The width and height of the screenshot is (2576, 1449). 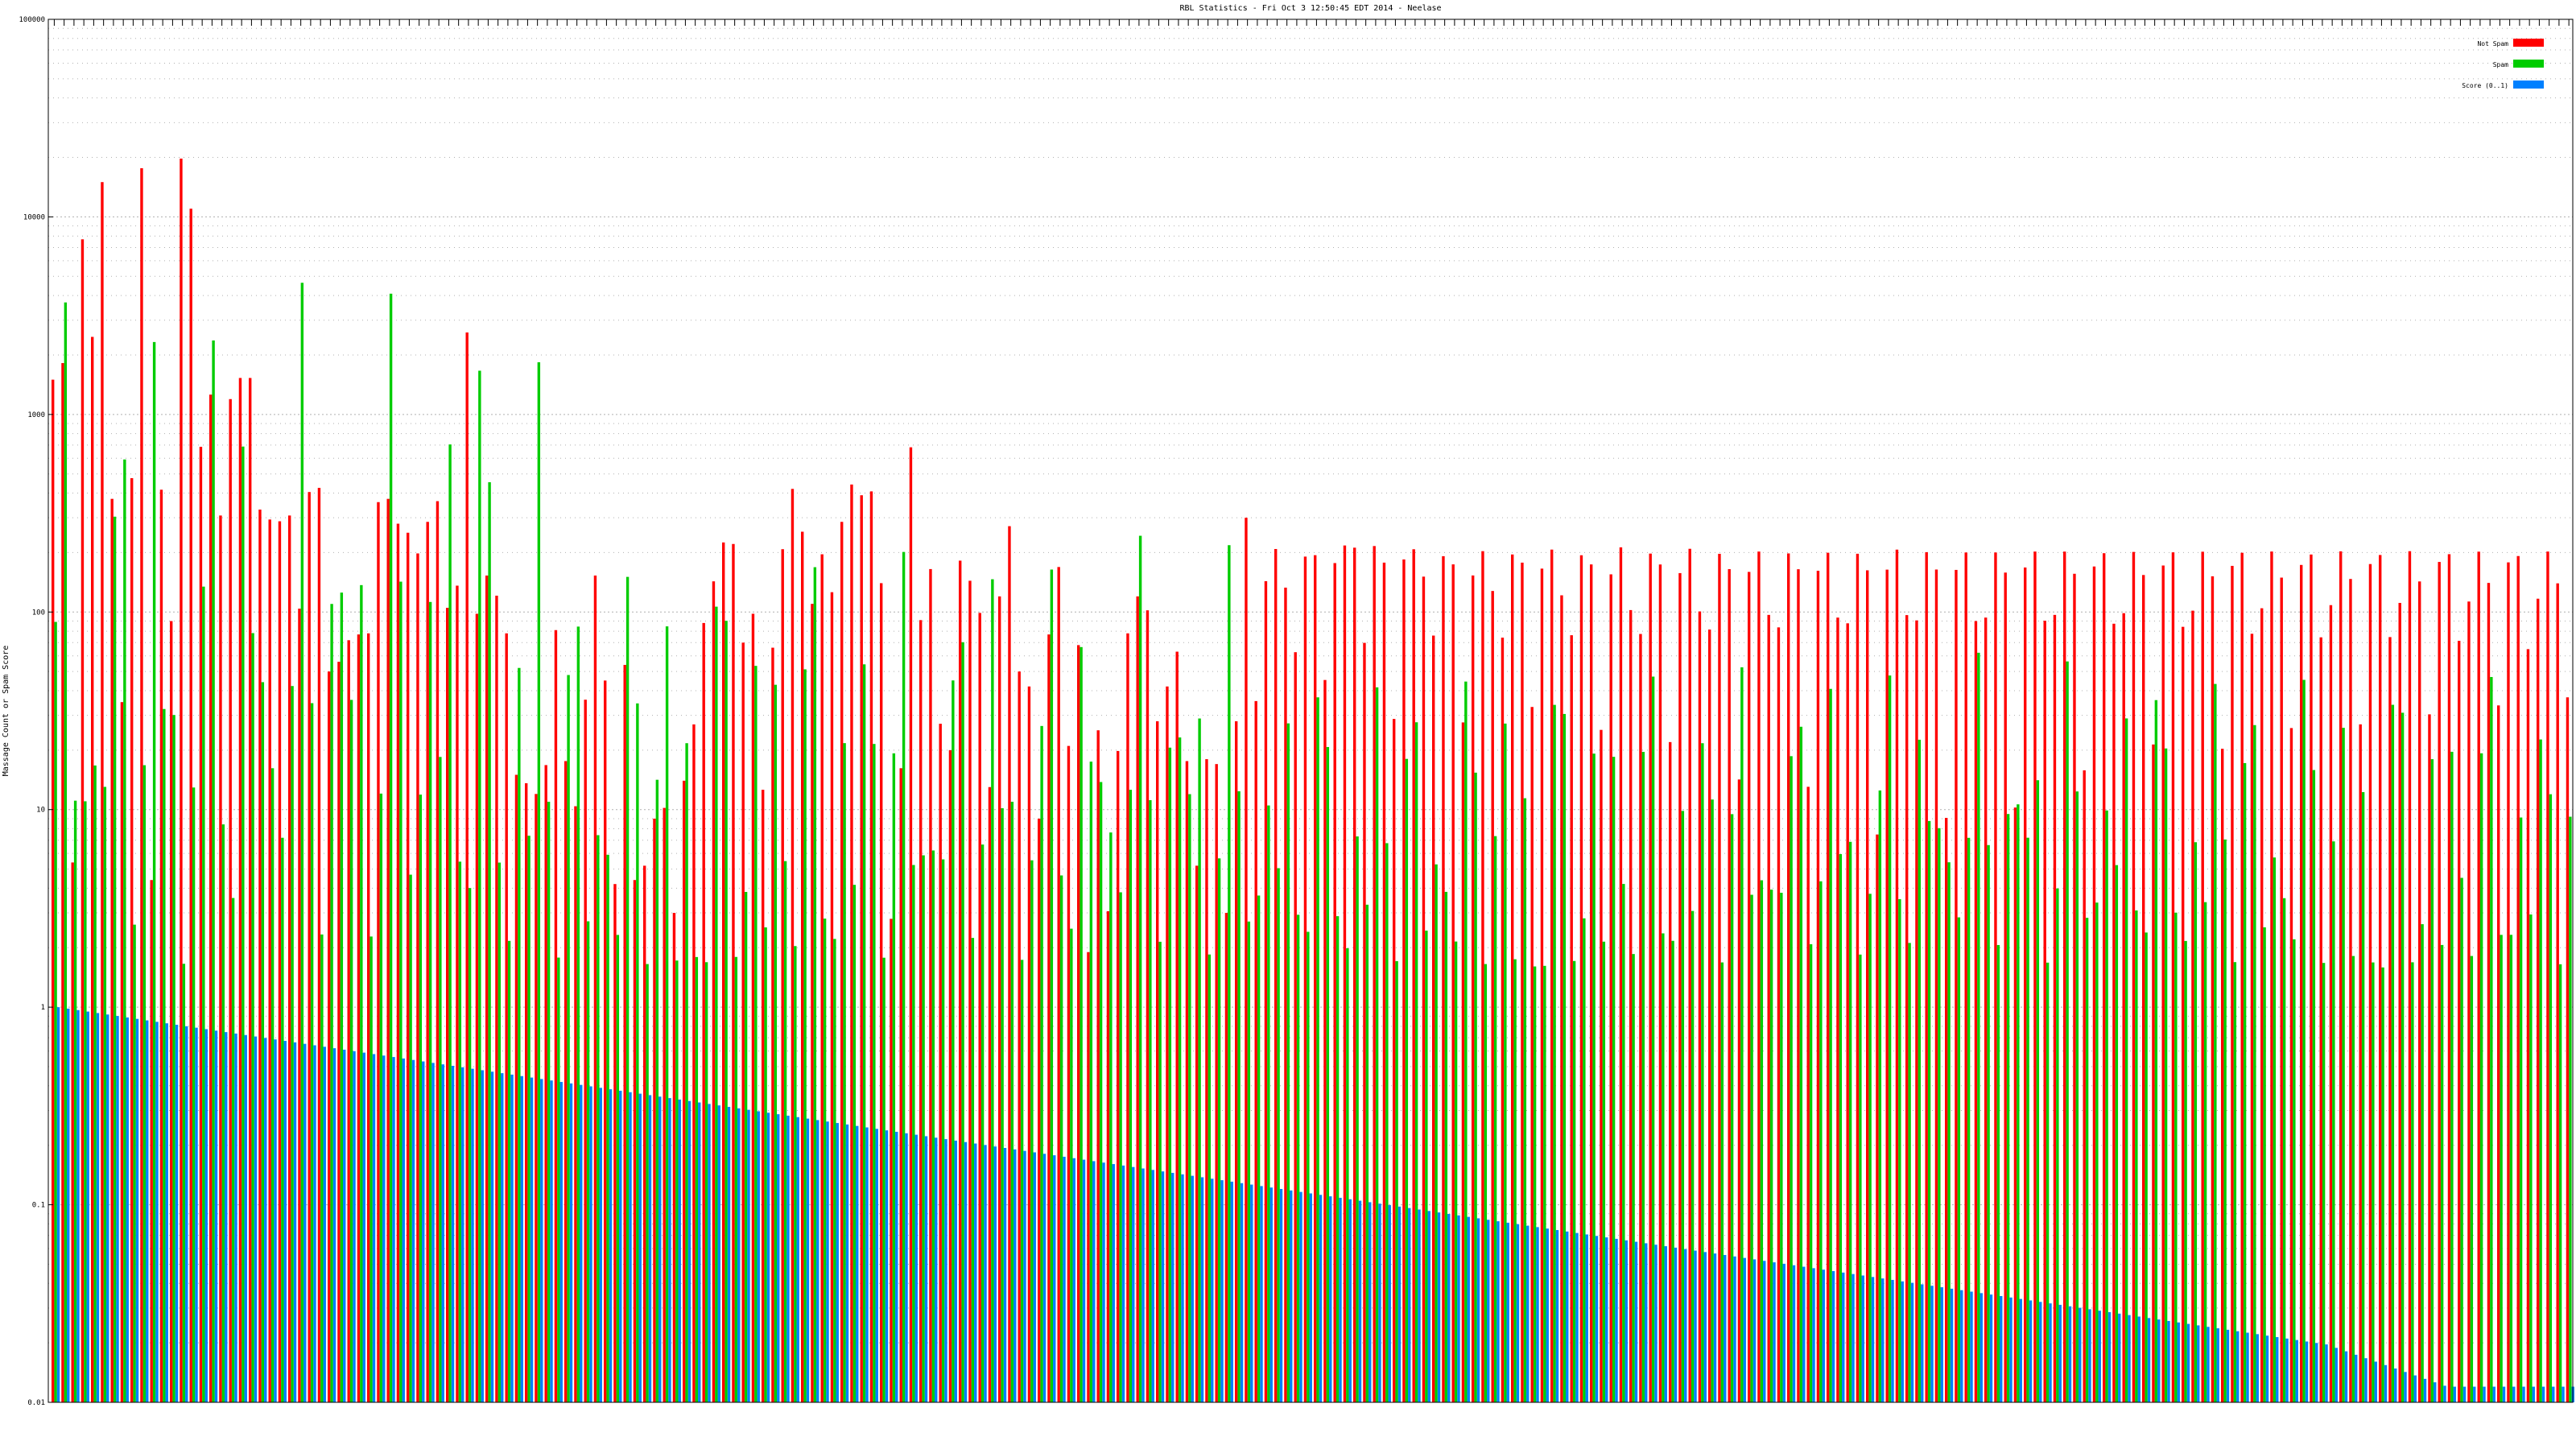 I want to click on legend-swatch, so click(x=2528, y=84).